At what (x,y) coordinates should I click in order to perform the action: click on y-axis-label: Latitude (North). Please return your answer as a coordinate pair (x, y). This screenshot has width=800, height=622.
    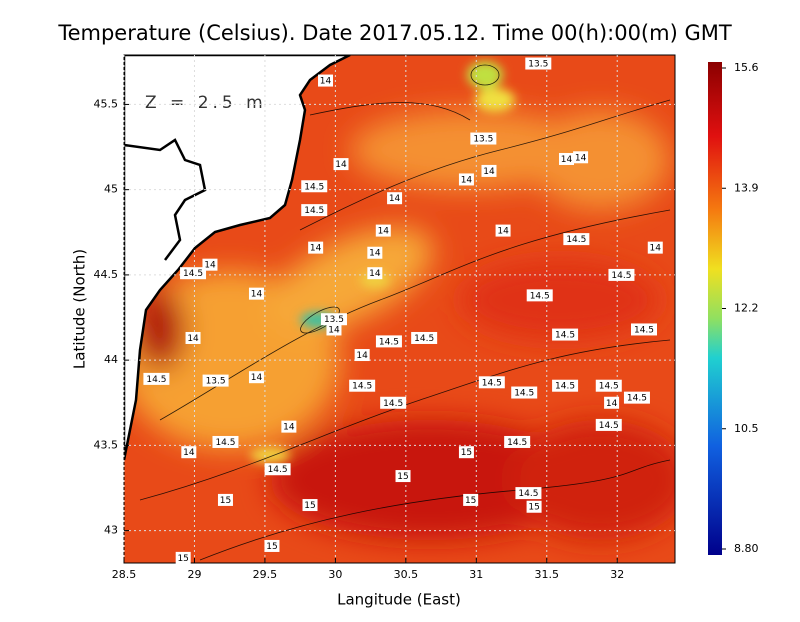
    Looking at the image, I should click on (80, 309).